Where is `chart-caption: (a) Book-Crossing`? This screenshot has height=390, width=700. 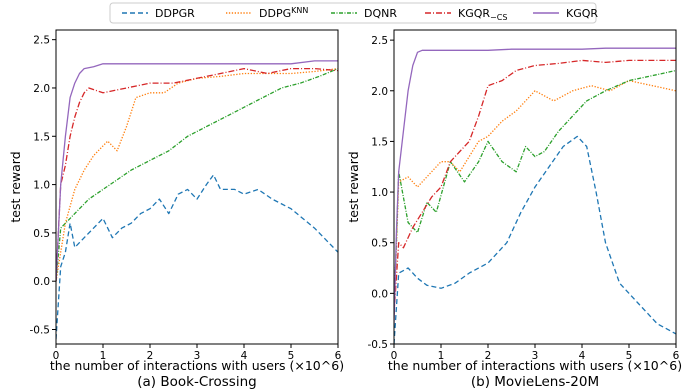 chart-caption: (a) Book-Crossing is located at coordinates (196, 382).